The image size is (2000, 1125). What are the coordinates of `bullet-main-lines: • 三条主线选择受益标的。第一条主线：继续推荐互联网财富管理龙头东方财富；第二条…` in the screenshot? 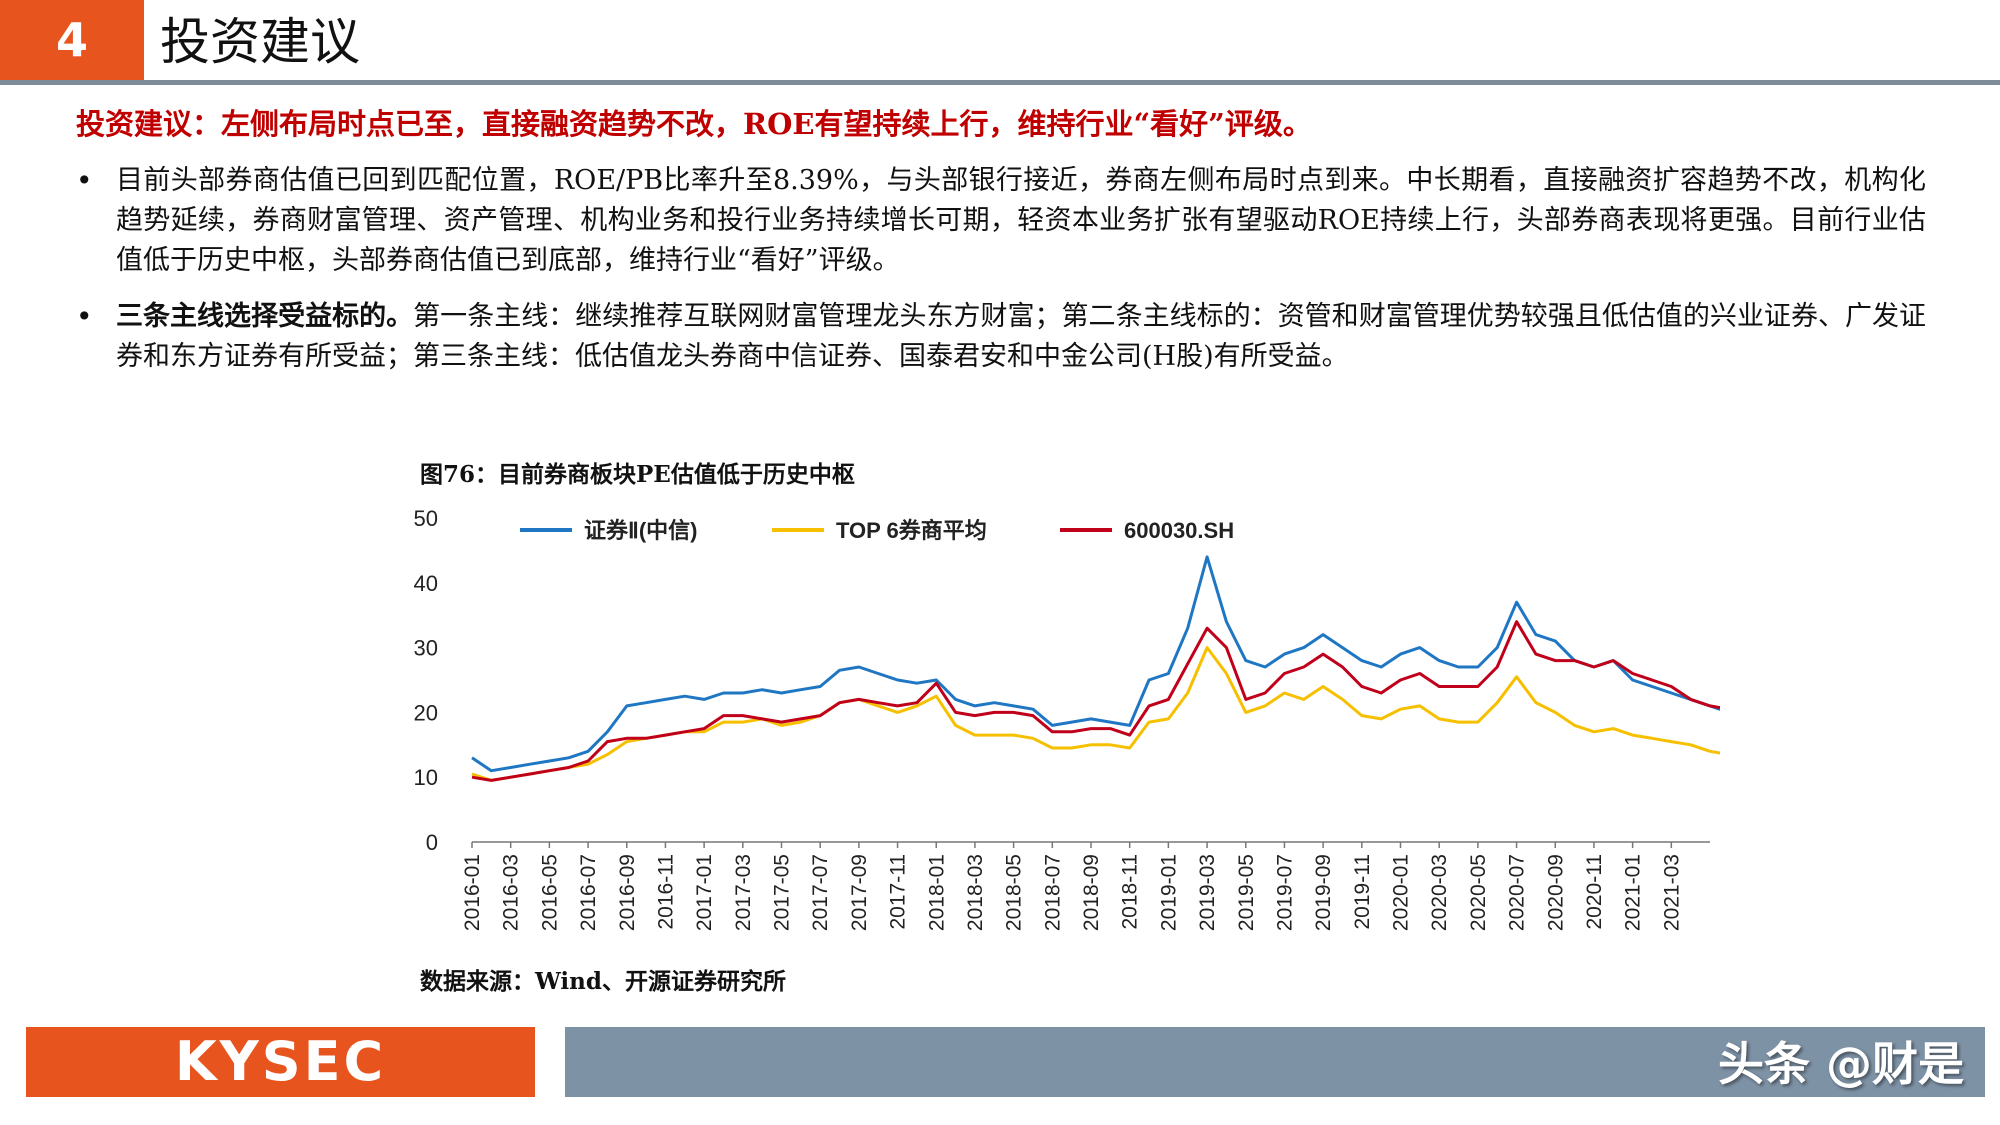 It's located at (1001, 337).